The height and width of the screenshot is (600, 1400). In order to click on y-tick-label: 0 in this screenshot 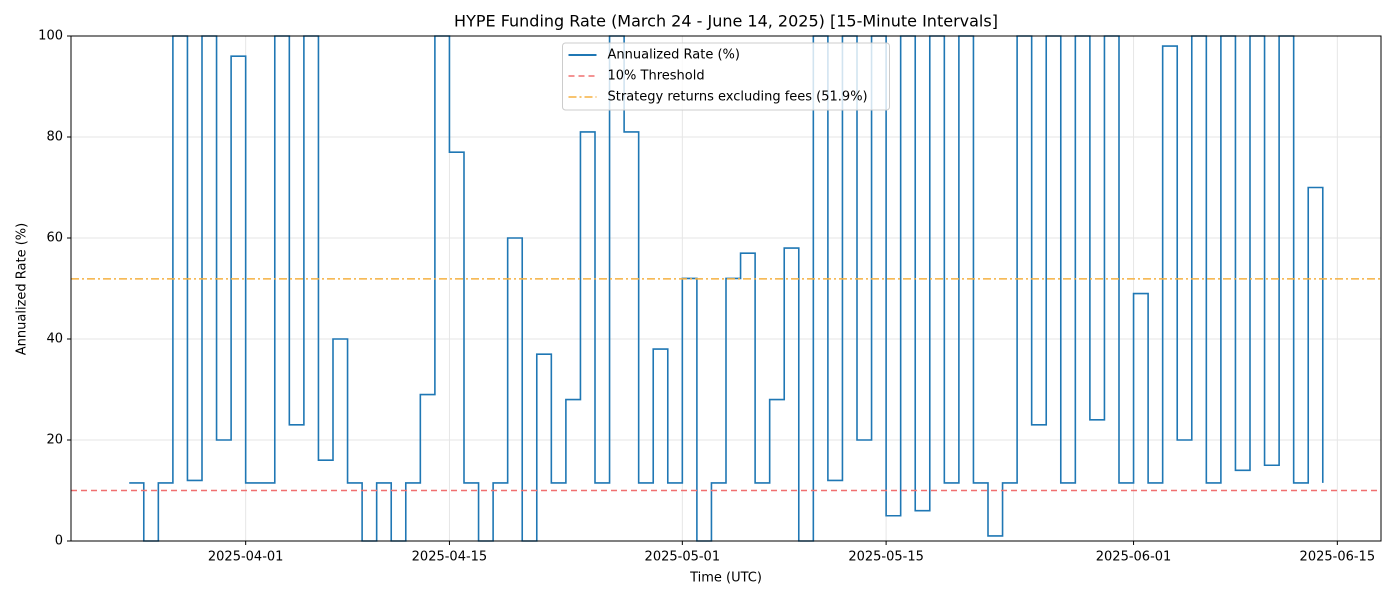, I will do `click(59, 541)`.